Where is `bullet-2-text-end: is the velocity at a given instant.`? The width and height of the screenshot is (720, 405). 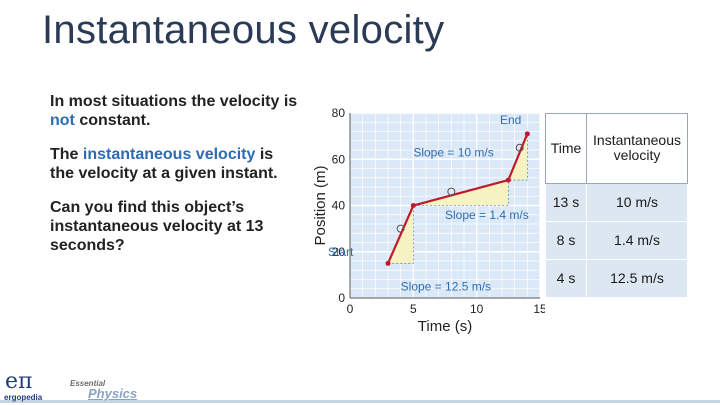 bullet-2-text-end: is the velocity at a given instant. is located at coordinates (164, 164).